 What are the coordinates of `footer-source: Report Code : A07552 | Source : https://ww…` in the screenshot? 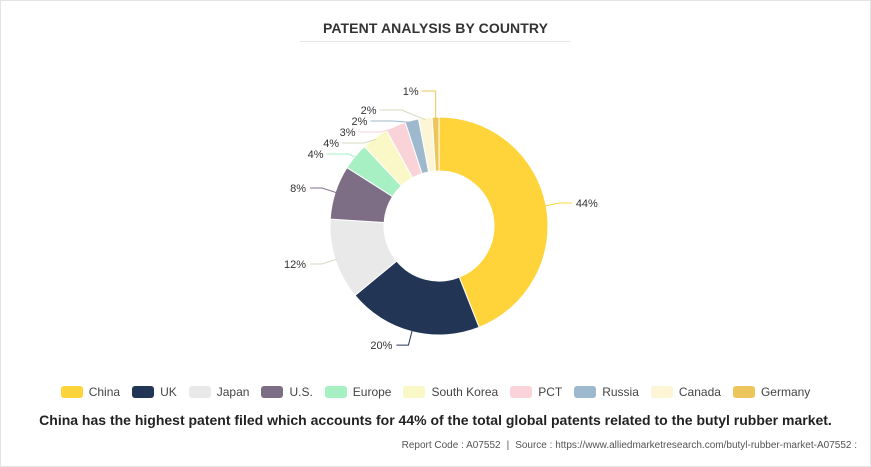 It's located at (629, 445).